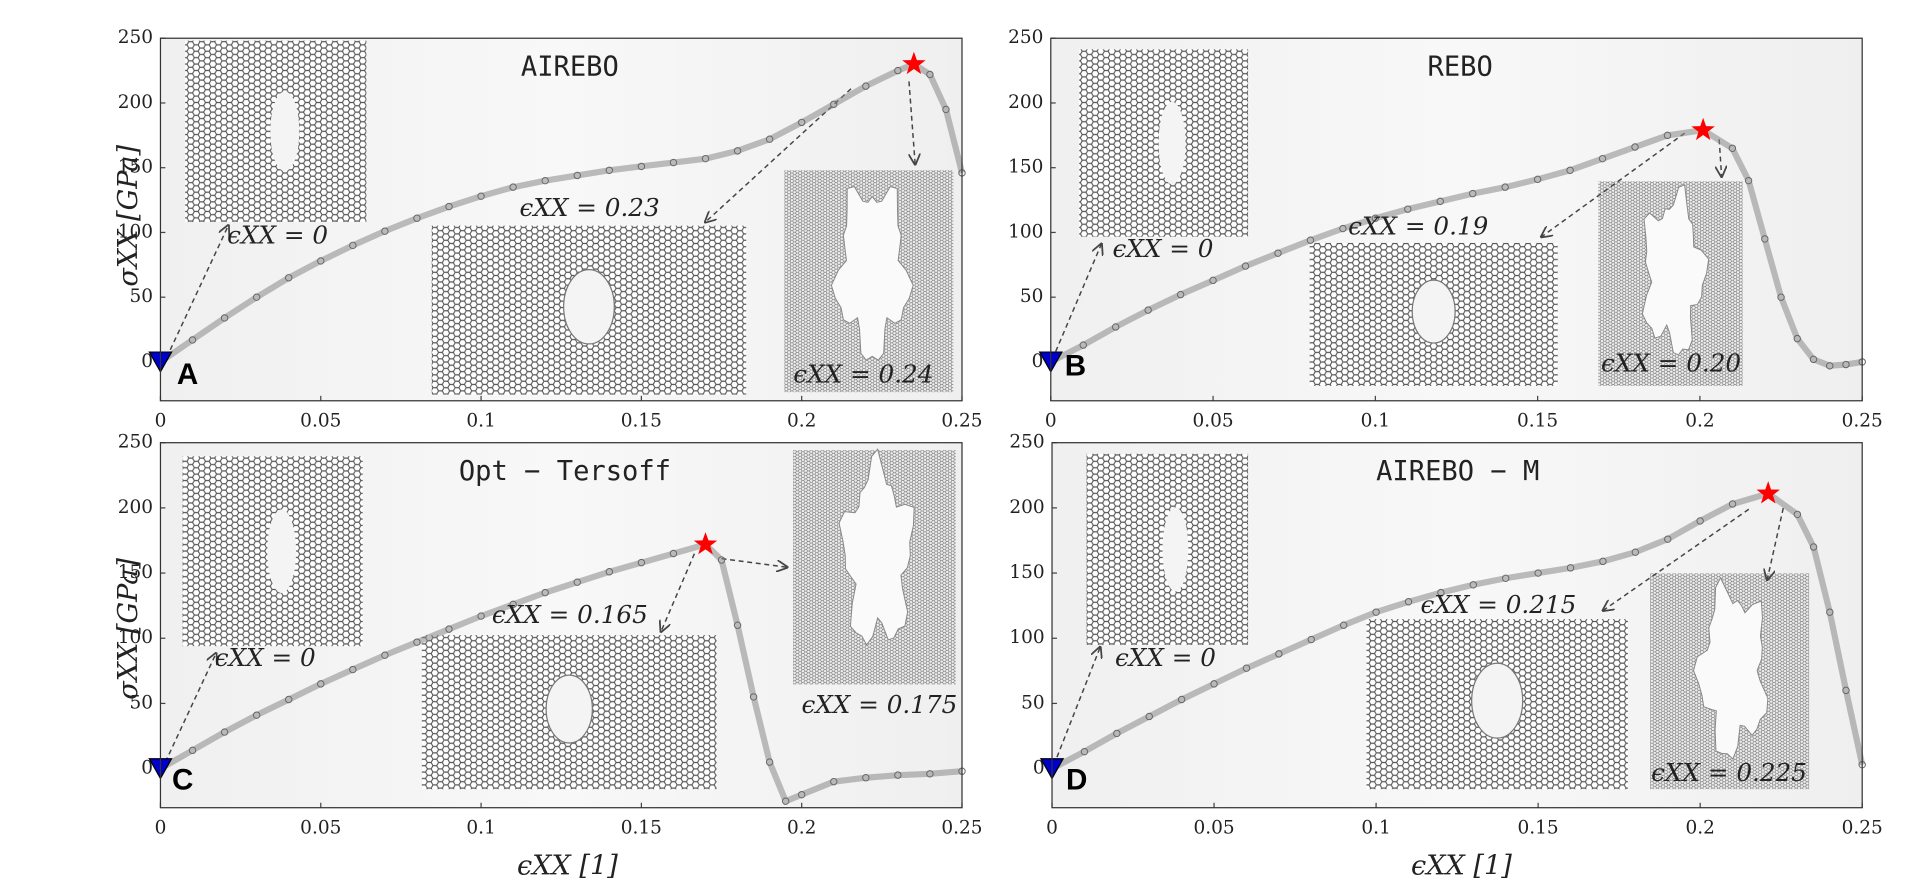 The image size is (1924, 883). Describe the element at coordinates (1498, 604) in the screenshot. I see `strain-annotation: ϵXX = 0.215` at that location.